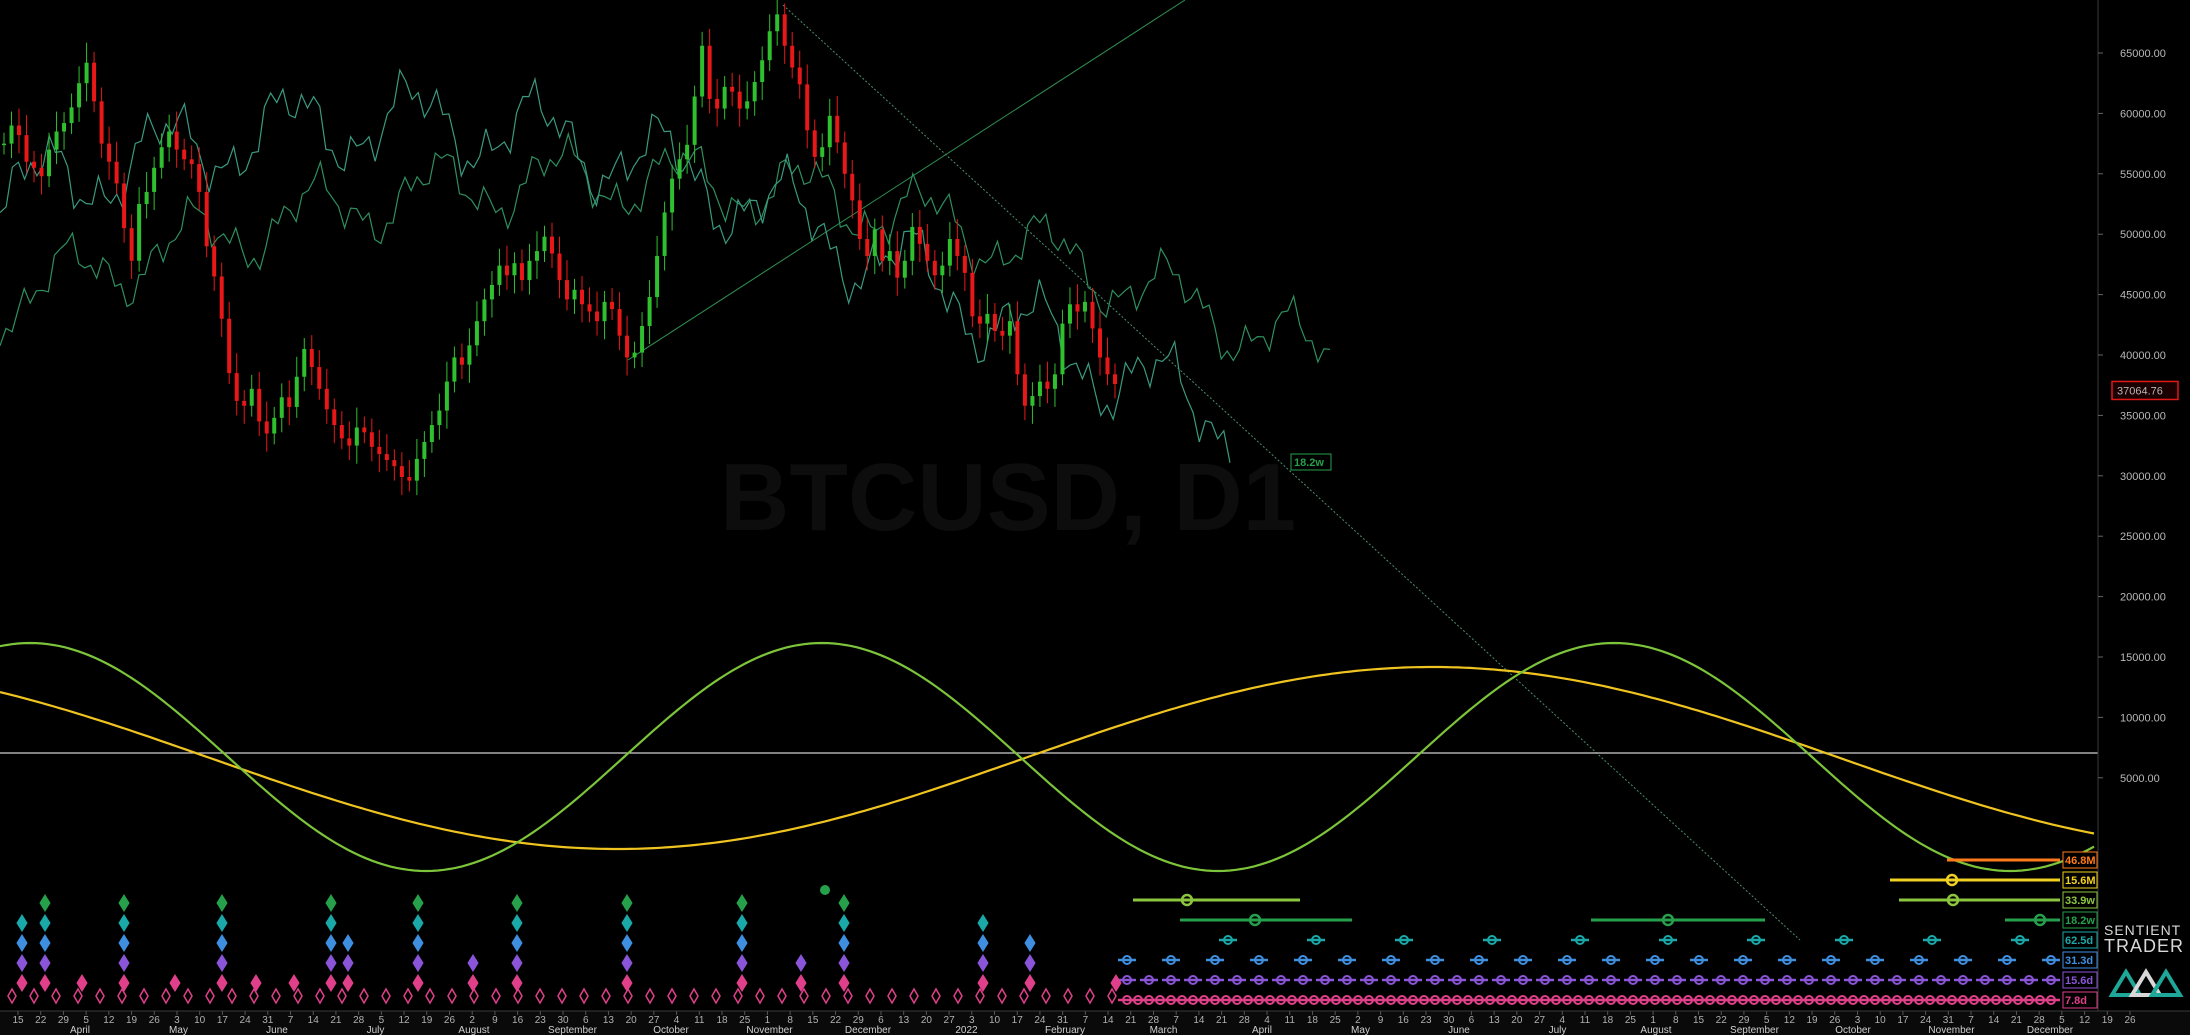 The image size is (2190, 1035). What do you see at coordinates (2079, 961) in the screenshot?
I see `cycle-badge-label: 31.3d` at bounding box center [2079, 961].